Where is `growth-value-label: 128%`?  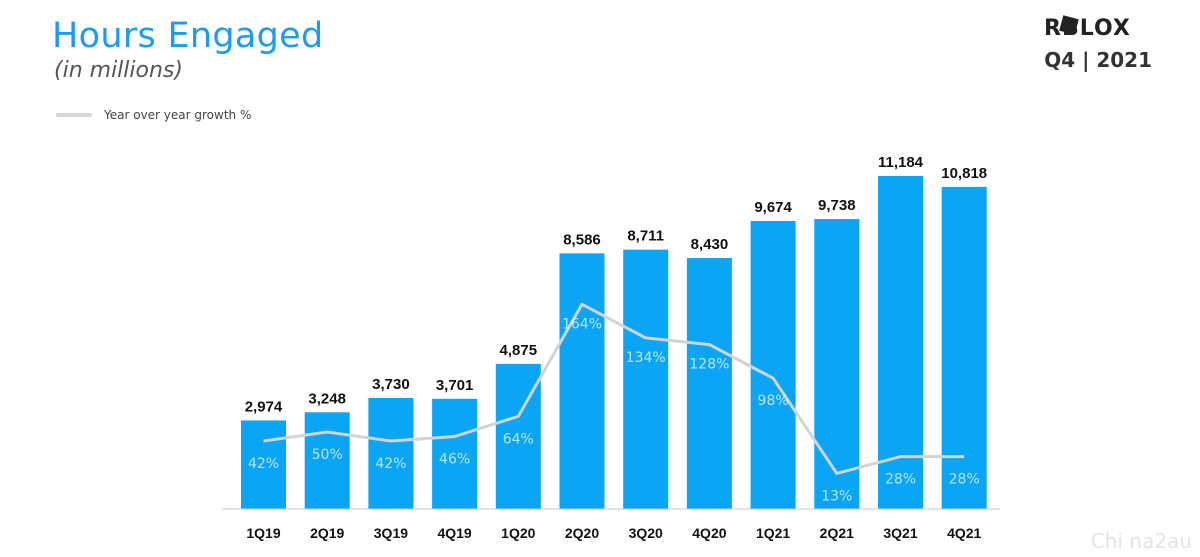 growth-value-label: 128% is located at coordinates (709, 365).